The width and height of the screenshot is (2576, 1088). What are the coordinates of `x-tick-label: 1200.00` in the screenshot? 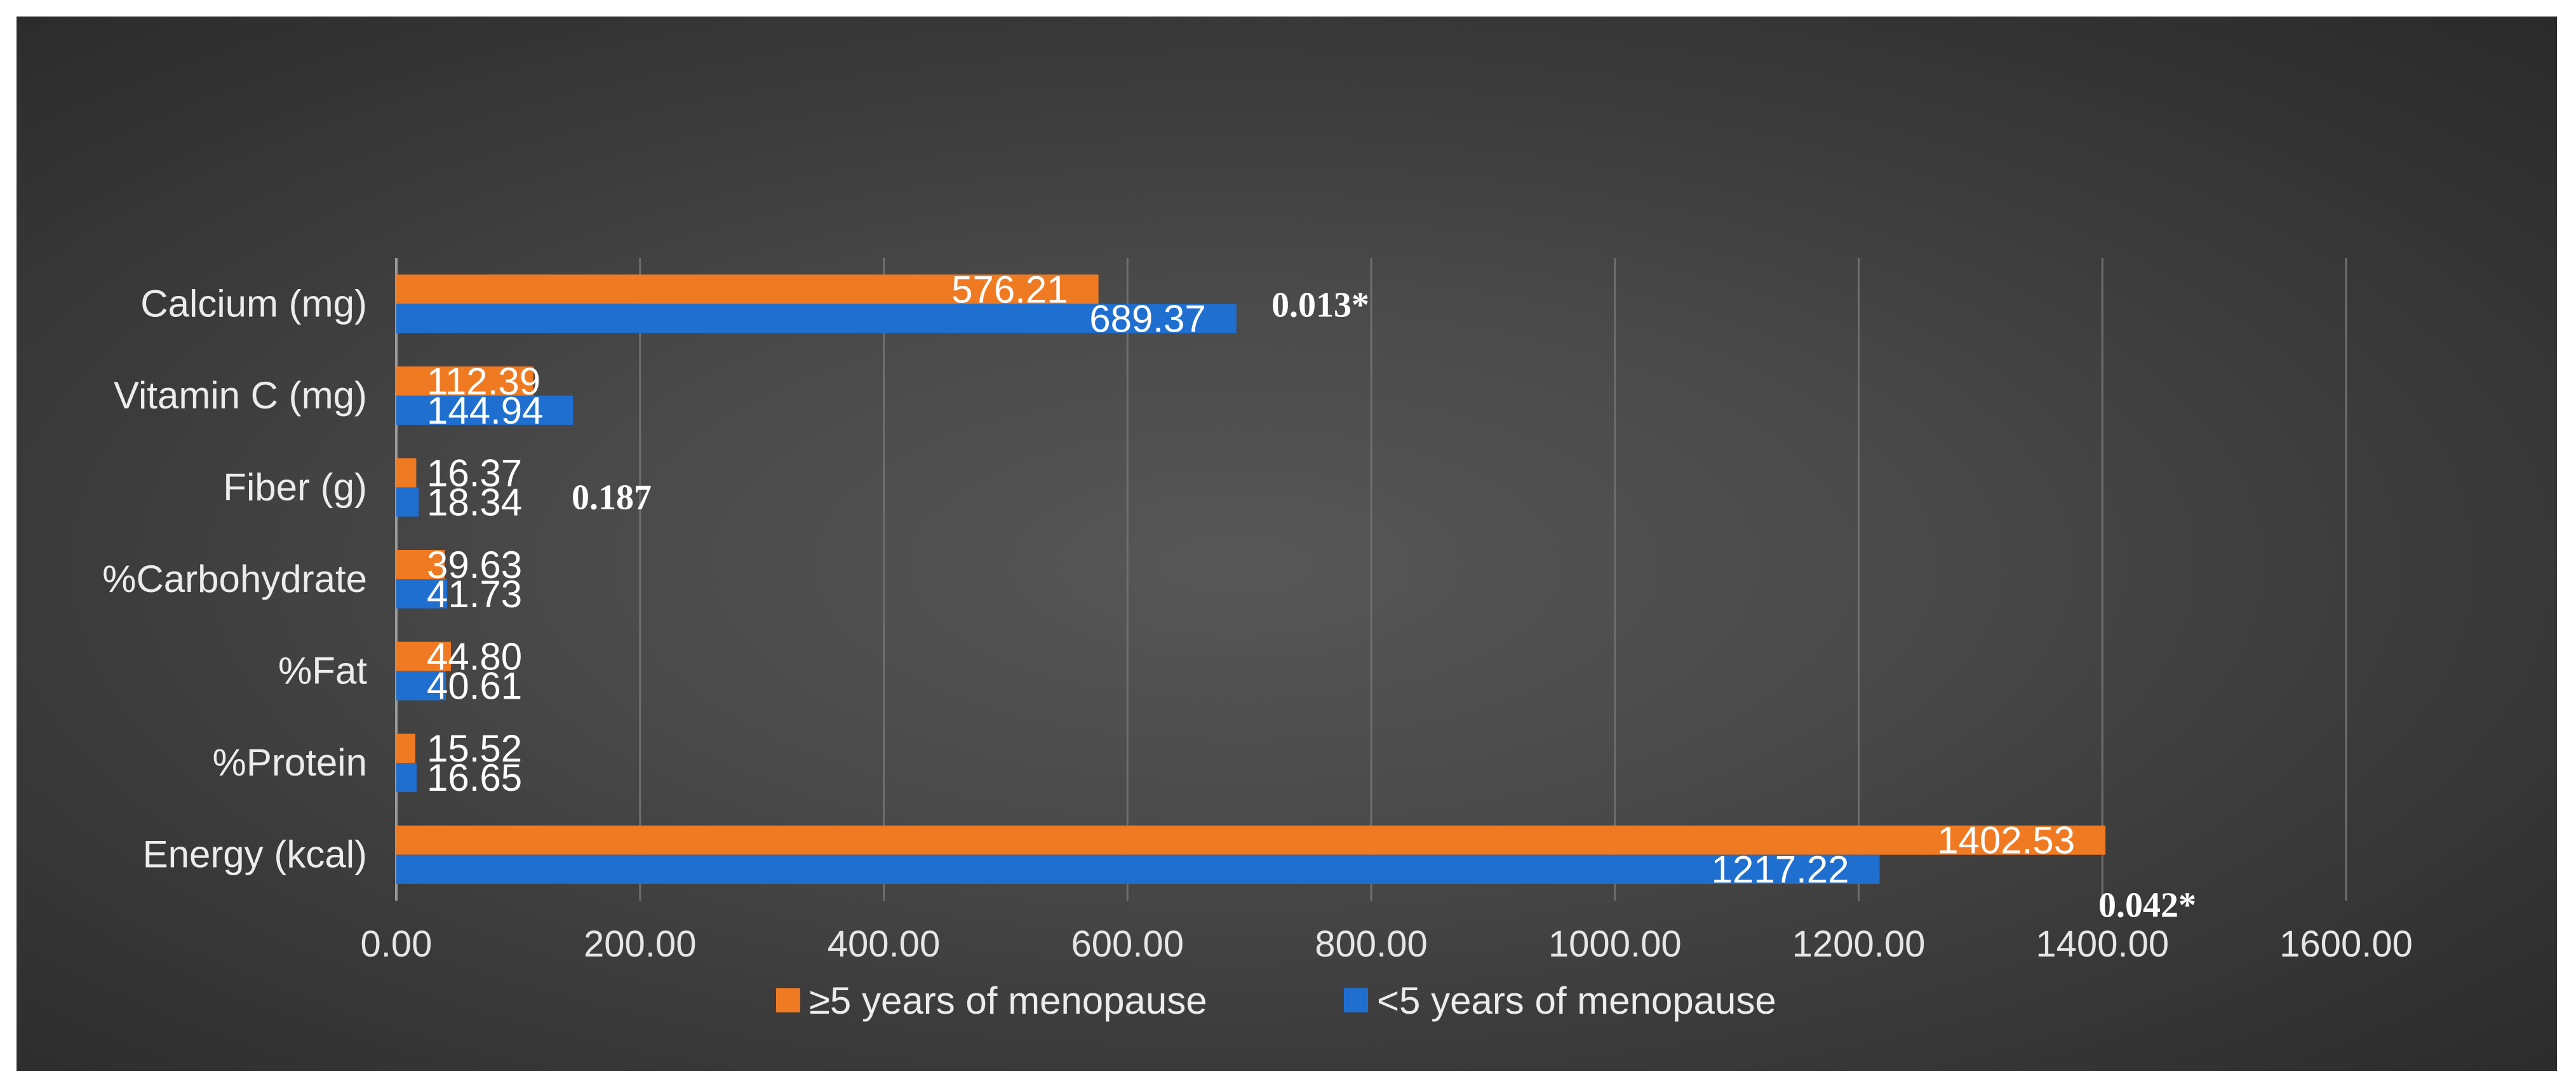 It's located at (1859, 944).